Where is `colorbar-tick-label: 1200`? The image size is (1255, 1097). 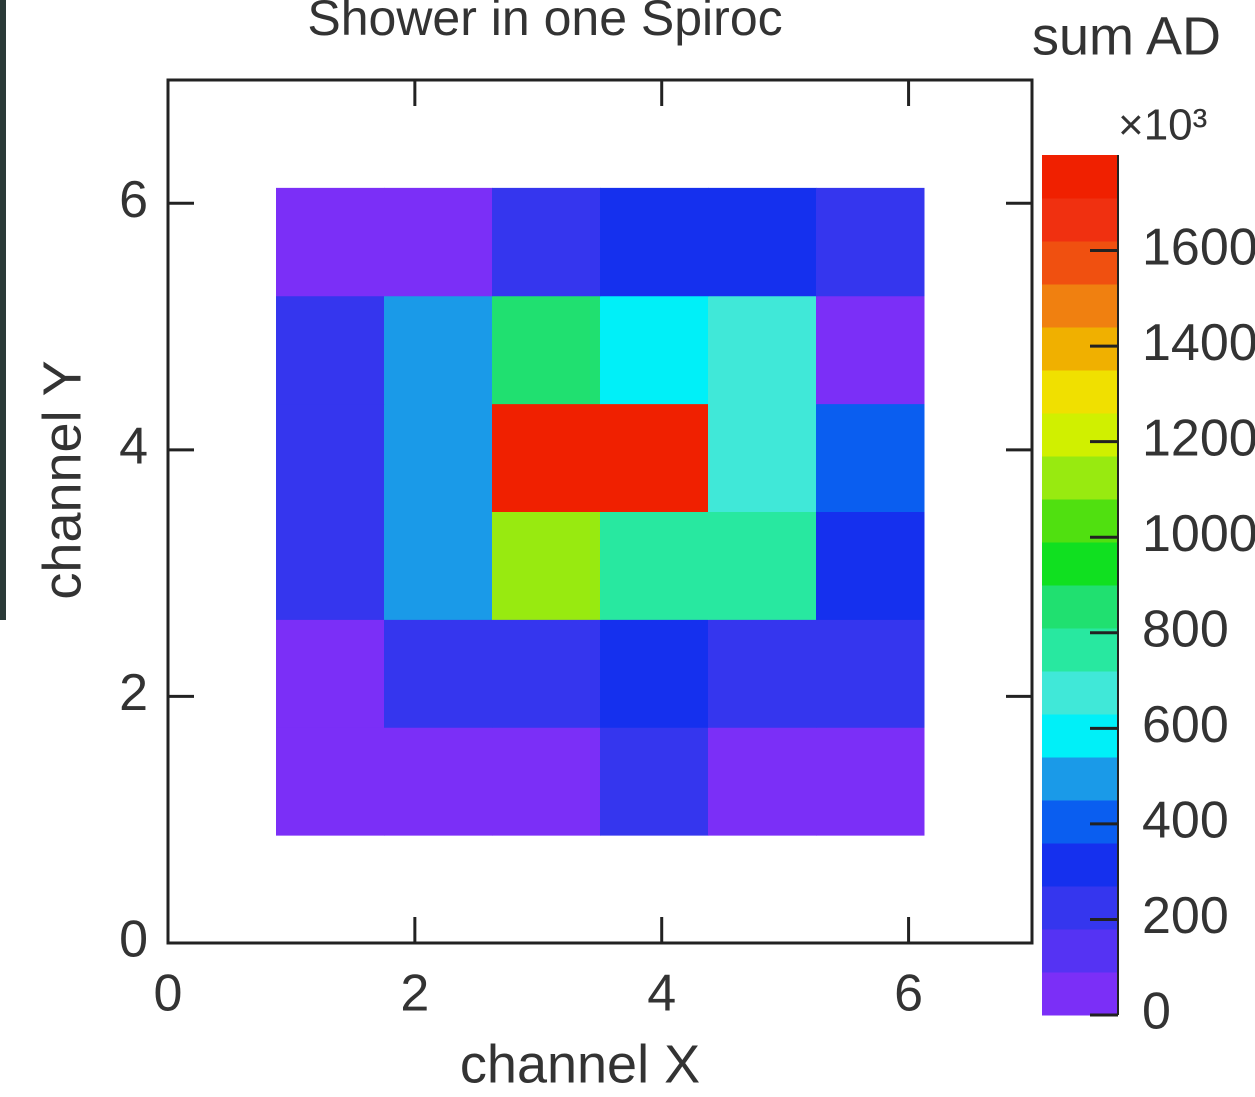
colorbar-tick-label: 1200 is located at coordinates (1198, 438).